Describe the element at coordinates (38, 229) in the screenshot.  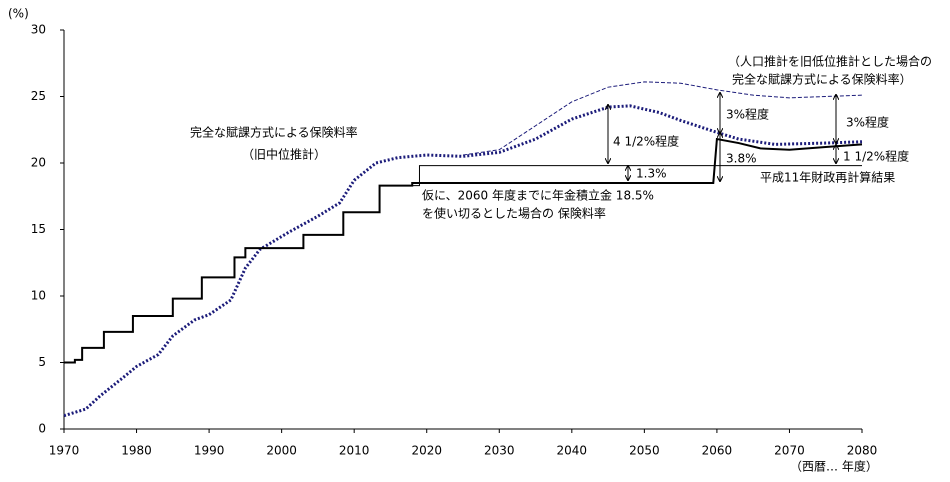
I see `y-tick-label: 15` at that location.